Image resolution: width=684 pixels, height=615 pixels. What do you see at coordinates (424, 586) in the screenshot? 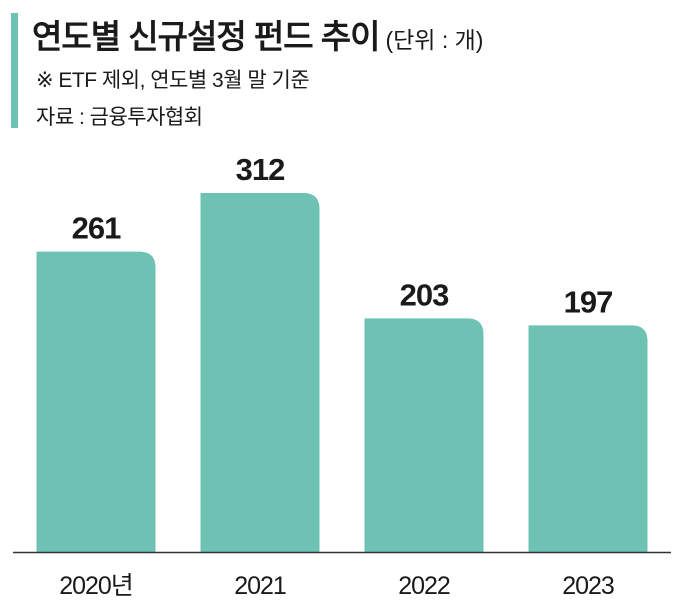
I see `x-tick-label-2022: 2022` at bounding box center [424, 586].